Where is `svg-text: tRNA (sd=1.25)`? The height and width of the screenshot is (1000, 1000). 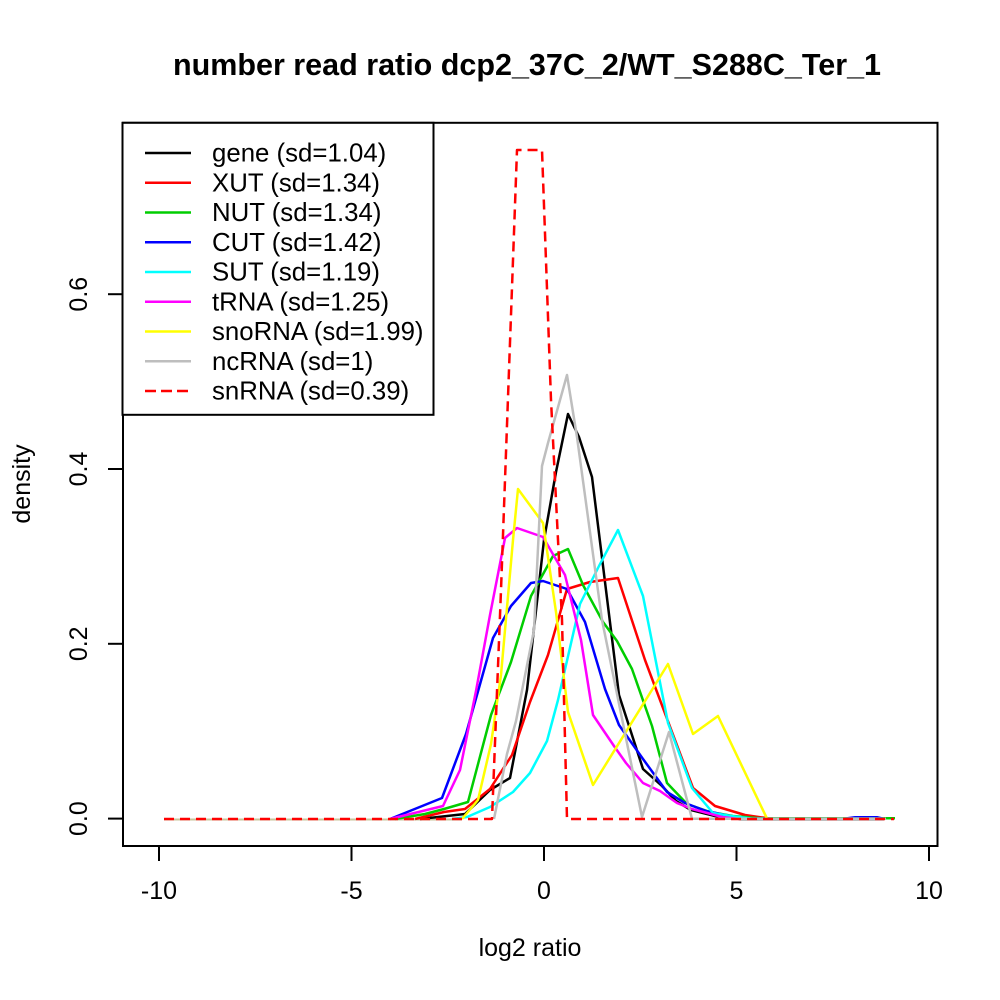
svg-text: tRNA (sd=1.25) is located at coordinates (300, 302).